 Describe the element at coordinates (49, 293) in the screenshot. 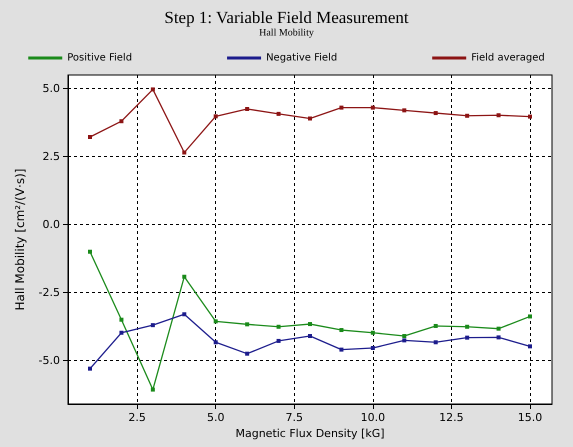

I see `y-tick-label: -2.5` at that location.